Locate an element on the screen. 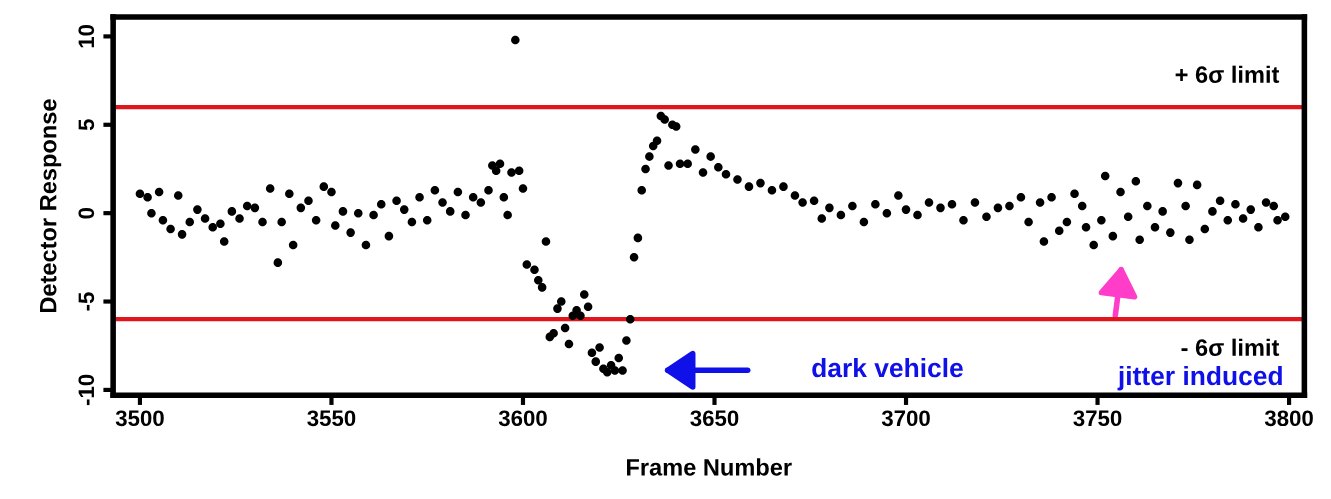  x-tick-label: 3500 is located at coordinates (139, 418).